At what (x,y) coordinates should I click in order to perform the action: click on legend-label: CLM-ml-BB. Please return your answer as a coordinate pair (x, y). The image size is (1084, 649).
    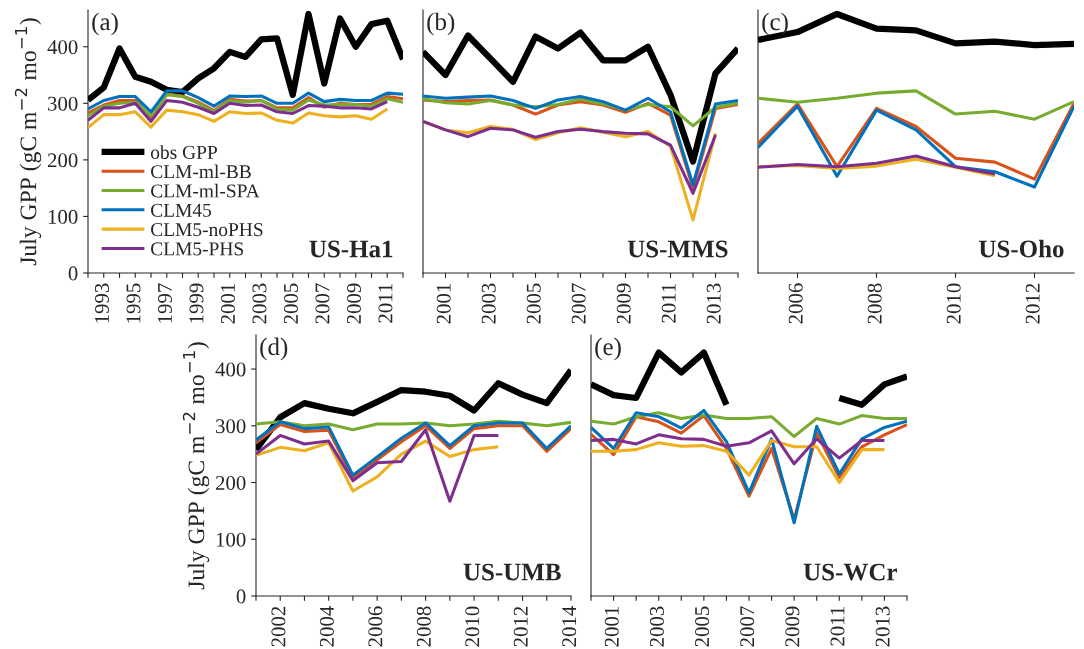
    Looking at the image, I should click on (201, 171).